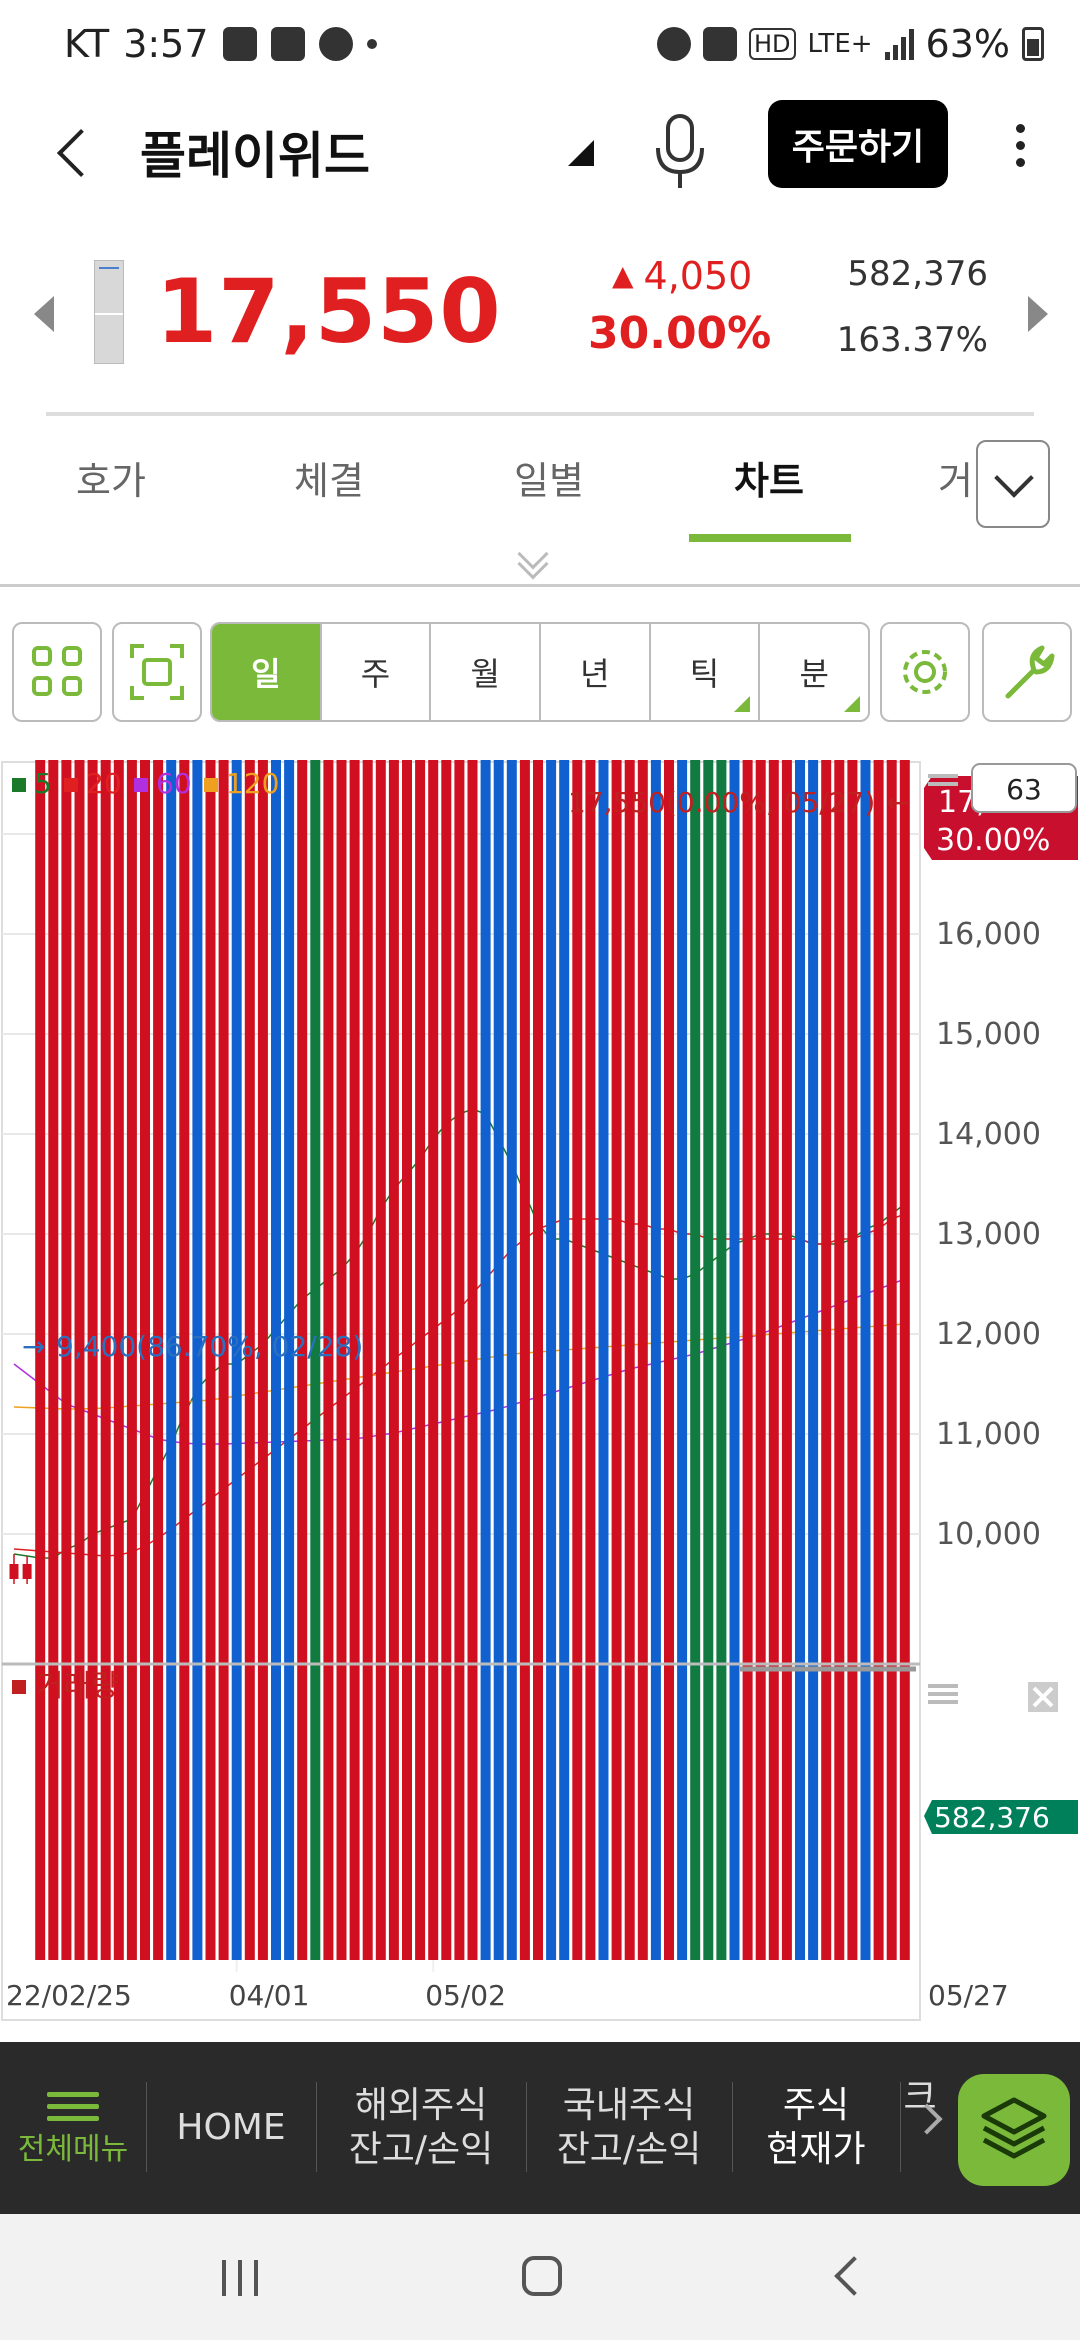  Describe the element at coordinates (157, 672) in the screenshot. I see `fullscreen-button` at that location.